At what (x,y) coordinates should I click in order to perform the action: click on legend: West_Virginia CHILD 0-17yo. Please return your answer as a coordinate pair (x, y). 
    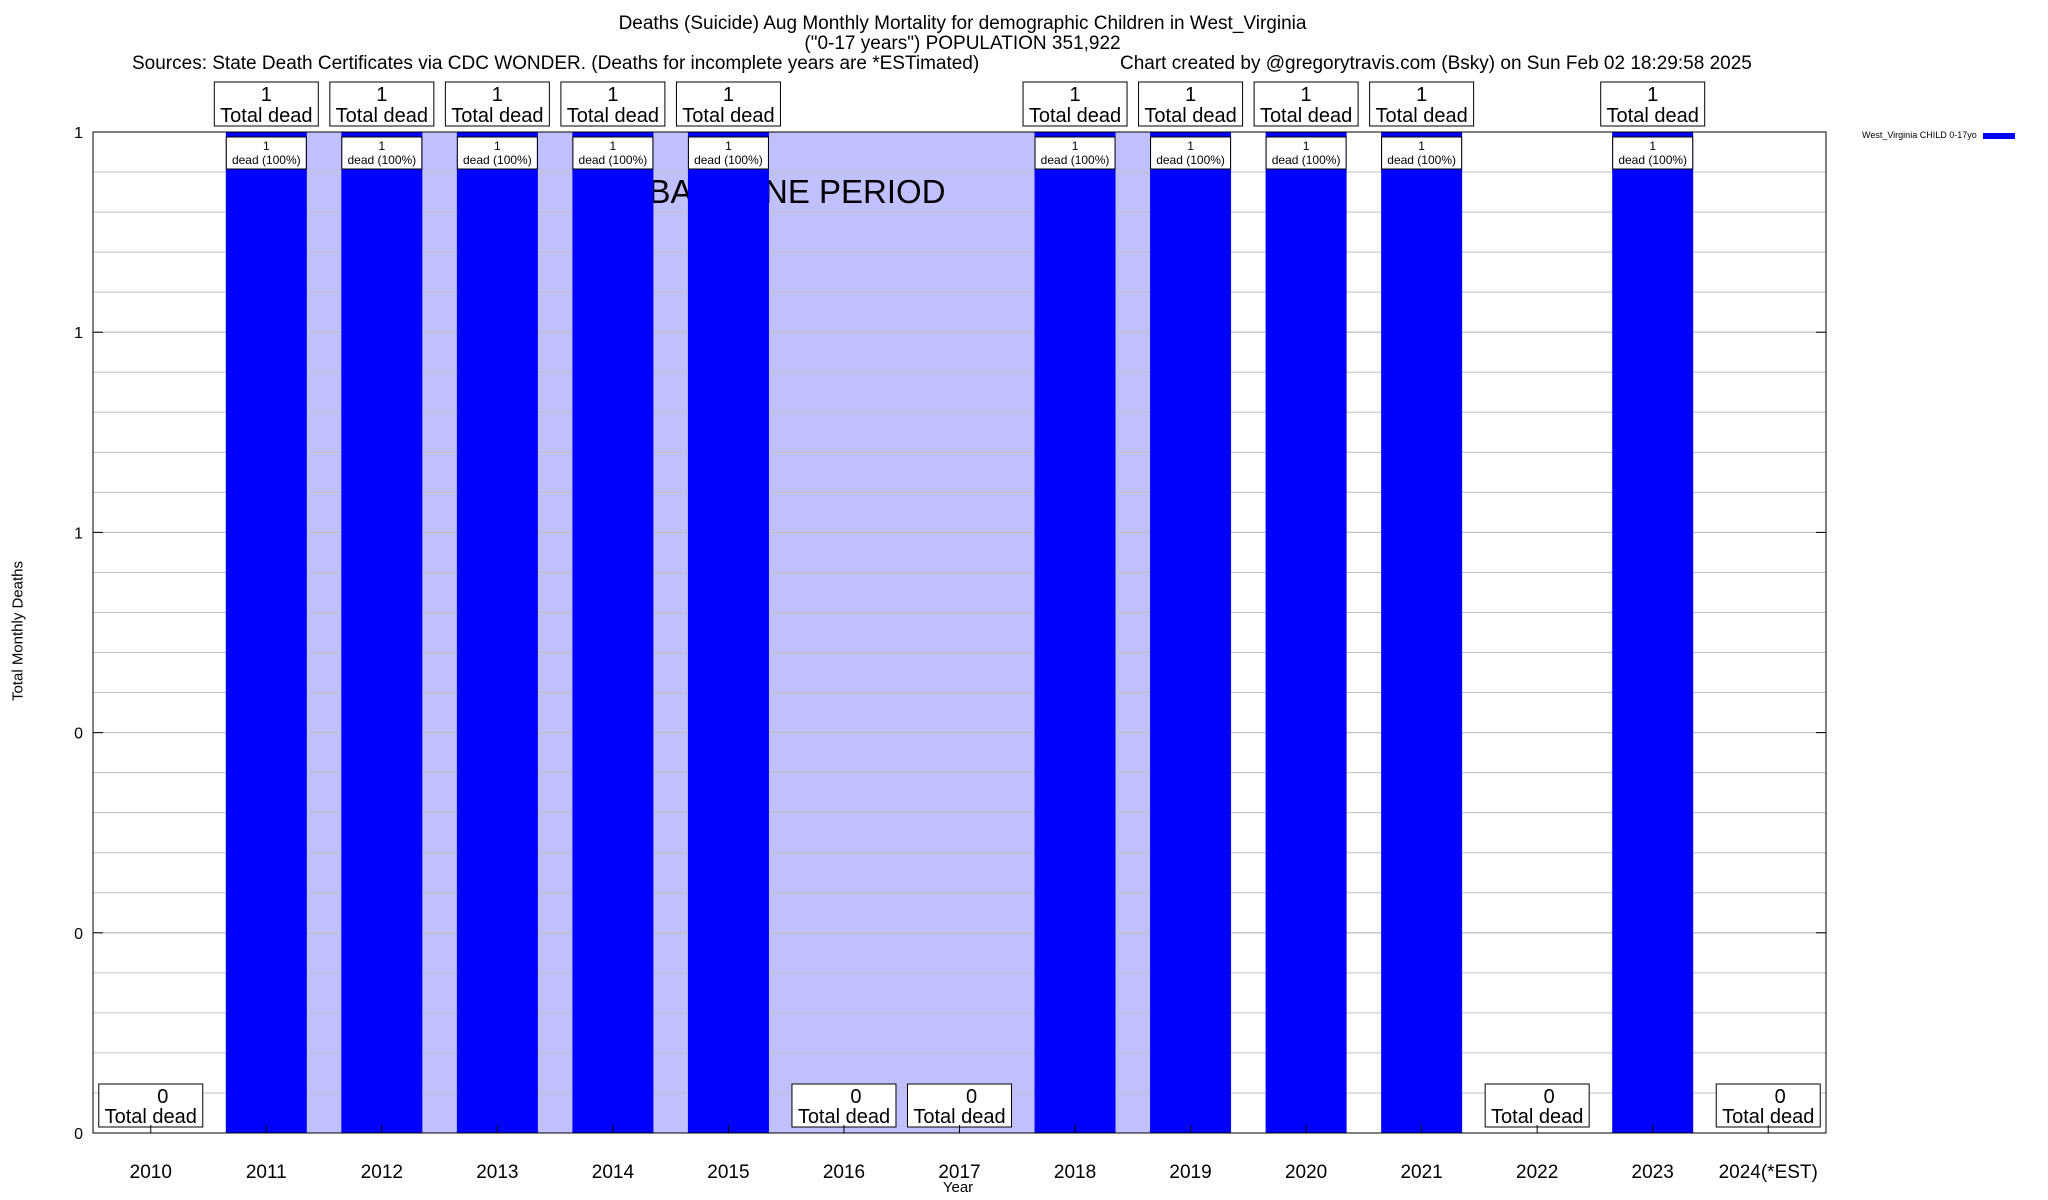
    Looking at the image, I should click on (1938, 135).